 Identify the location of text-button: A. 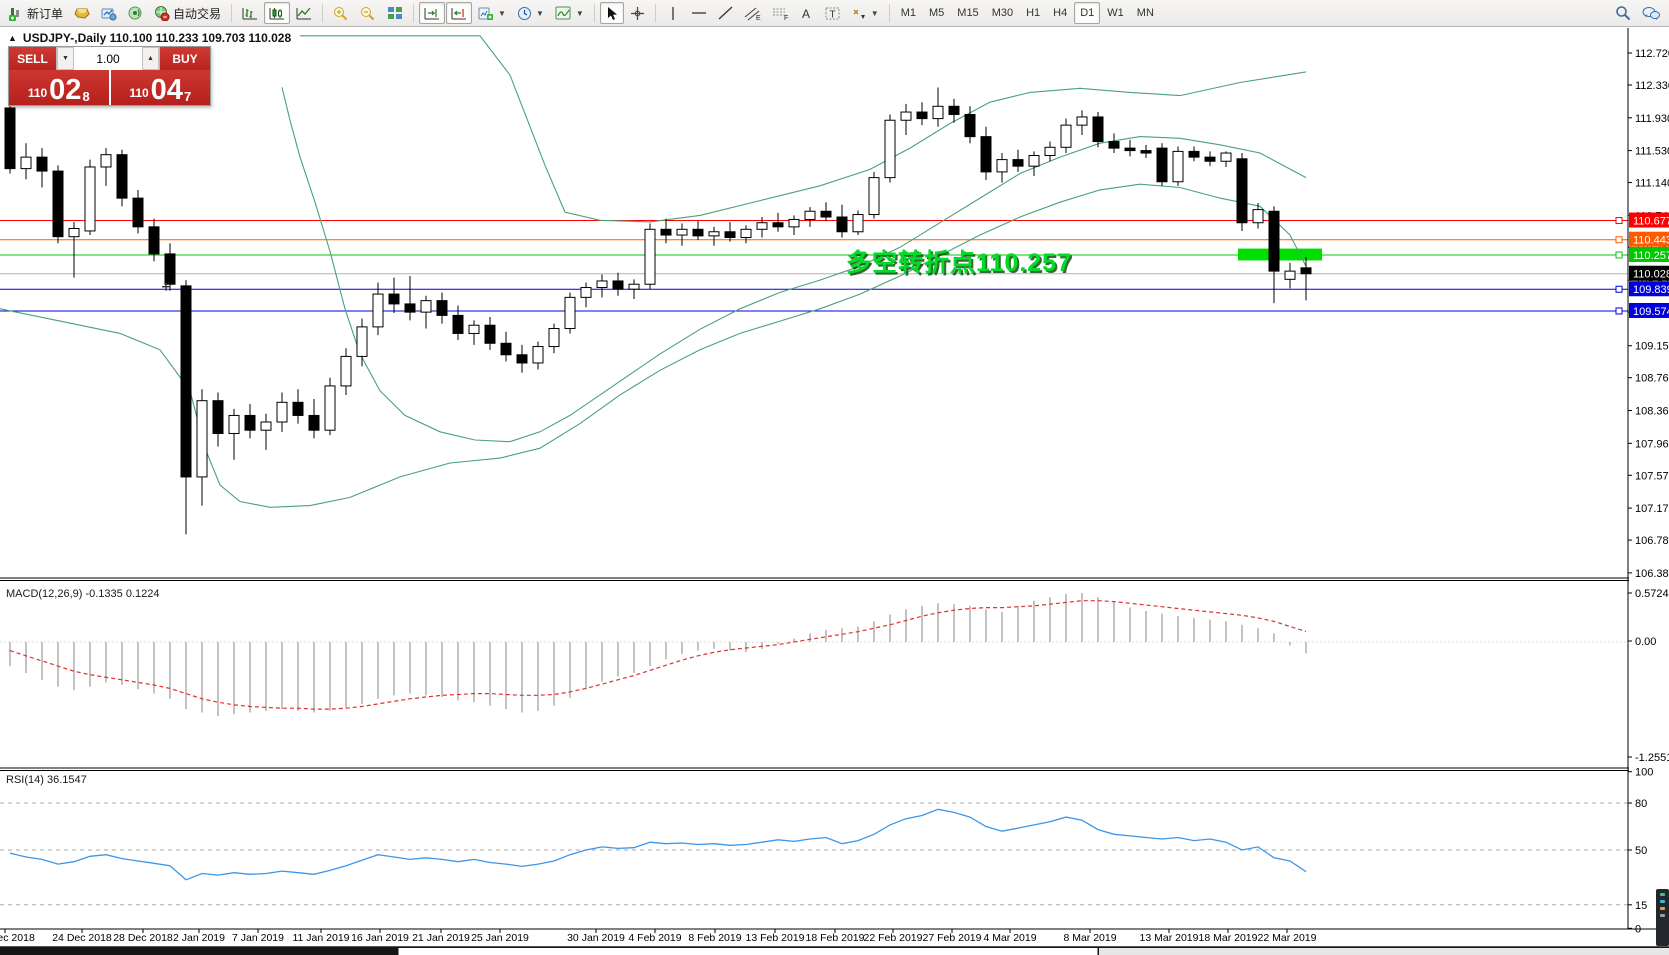
(807, 13).